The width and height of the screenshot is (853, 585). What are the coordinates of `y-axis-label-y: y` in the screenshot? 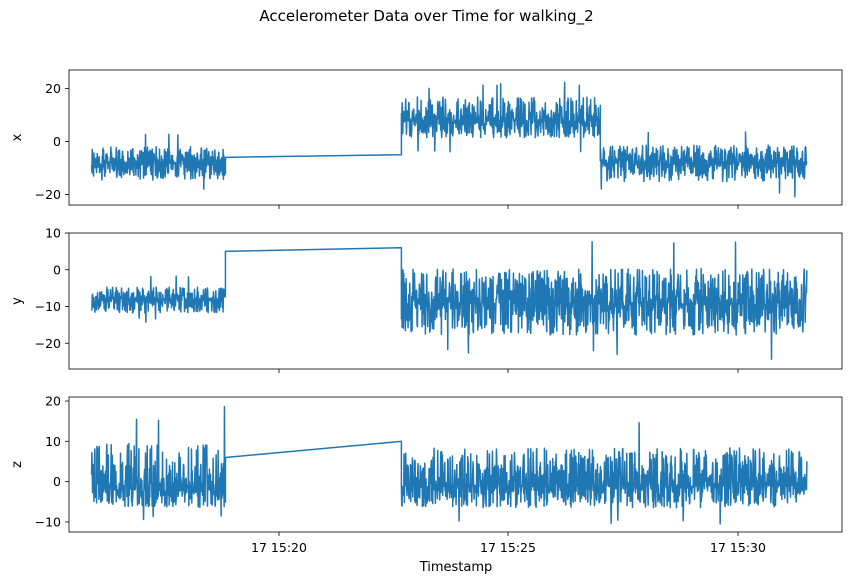 It's located at (17, 301).